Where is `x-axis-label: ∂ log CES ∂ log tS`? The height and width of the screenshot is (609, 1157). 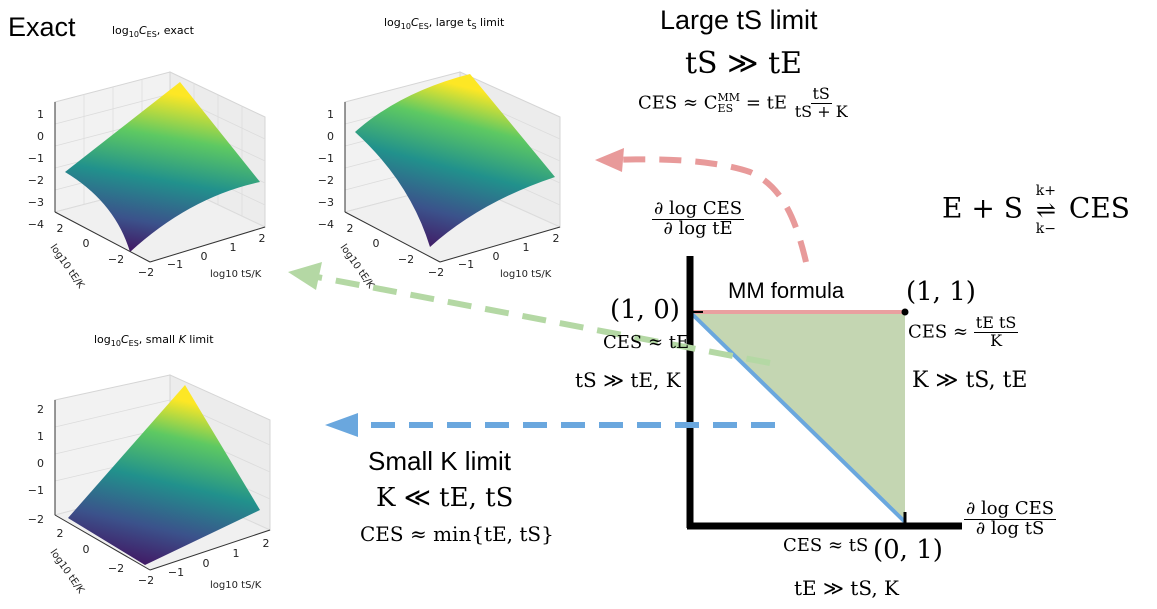 x-axis-label: ∂ log CES ∂ log tS is located at coordinates (1010, 518).